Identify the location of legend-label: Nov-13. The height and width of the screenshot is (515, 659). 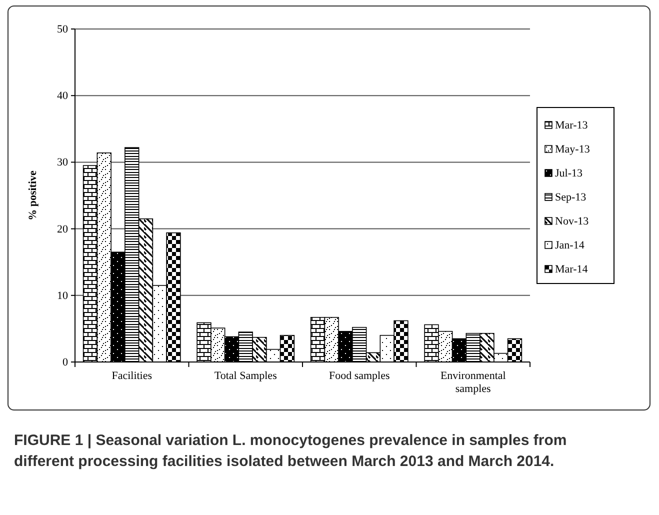
(572, 222).